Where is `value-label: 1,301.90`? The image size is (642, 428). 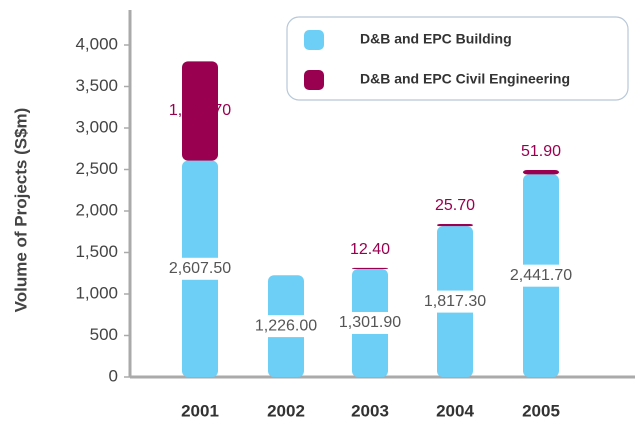 value-label: 1,301.90 is located at coordinates (370, 322).